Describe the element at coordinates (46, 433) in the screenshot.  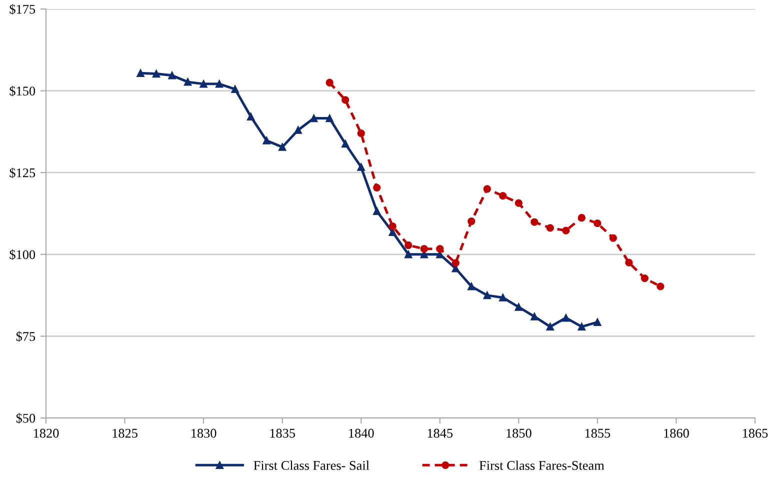
I see `x-tick-label: 1820` at that location.